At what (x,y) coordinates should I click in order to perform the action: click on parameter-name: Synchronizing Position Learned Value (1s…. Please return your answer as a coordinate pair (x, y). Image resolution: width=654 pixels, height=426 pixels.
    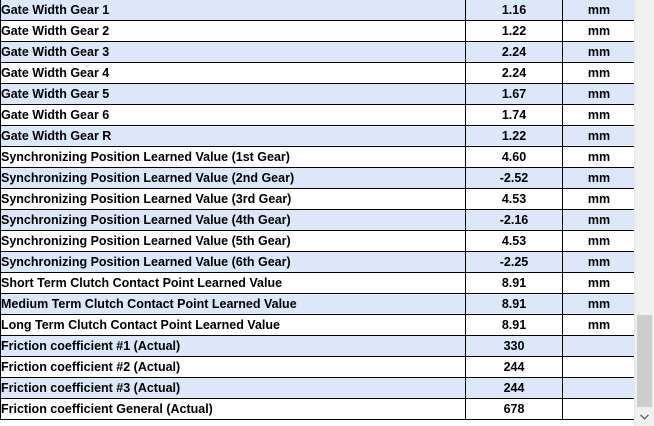
    Looking at the image, I should click on (233, 157).